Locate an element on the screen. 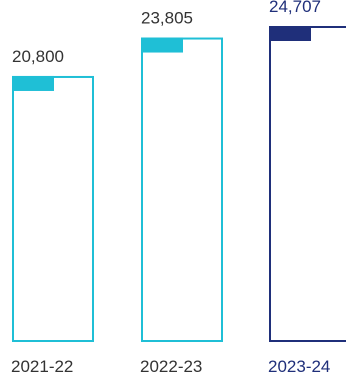 The image size is (346, 383). x-tick-label: 2022-23 is located at coordinates (171, 366).